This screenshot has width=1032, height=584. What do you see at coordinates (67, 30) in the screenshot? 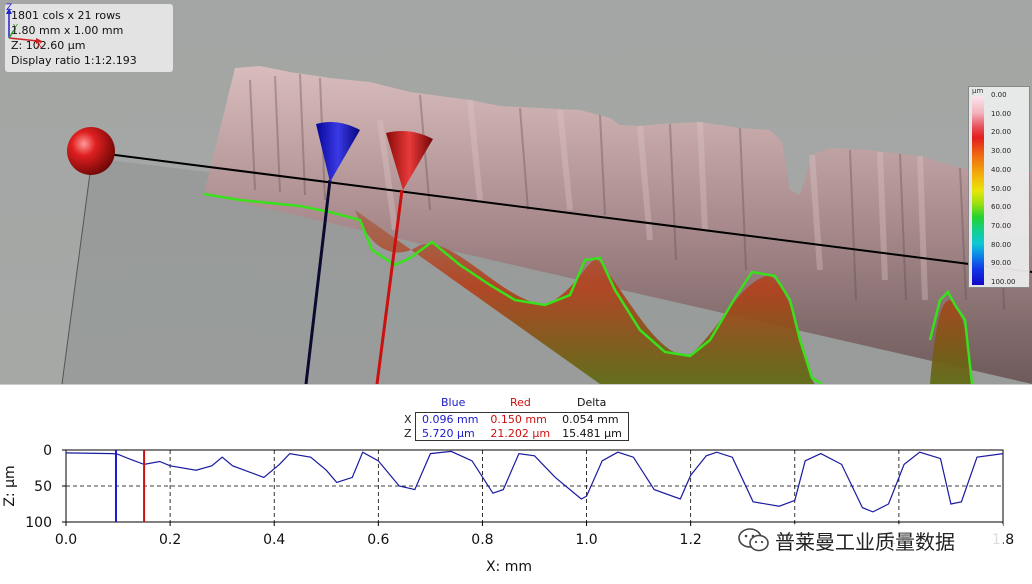
I see `info-size: 1.80 mm x 1.00 mm` at bounding box center [67, 30].